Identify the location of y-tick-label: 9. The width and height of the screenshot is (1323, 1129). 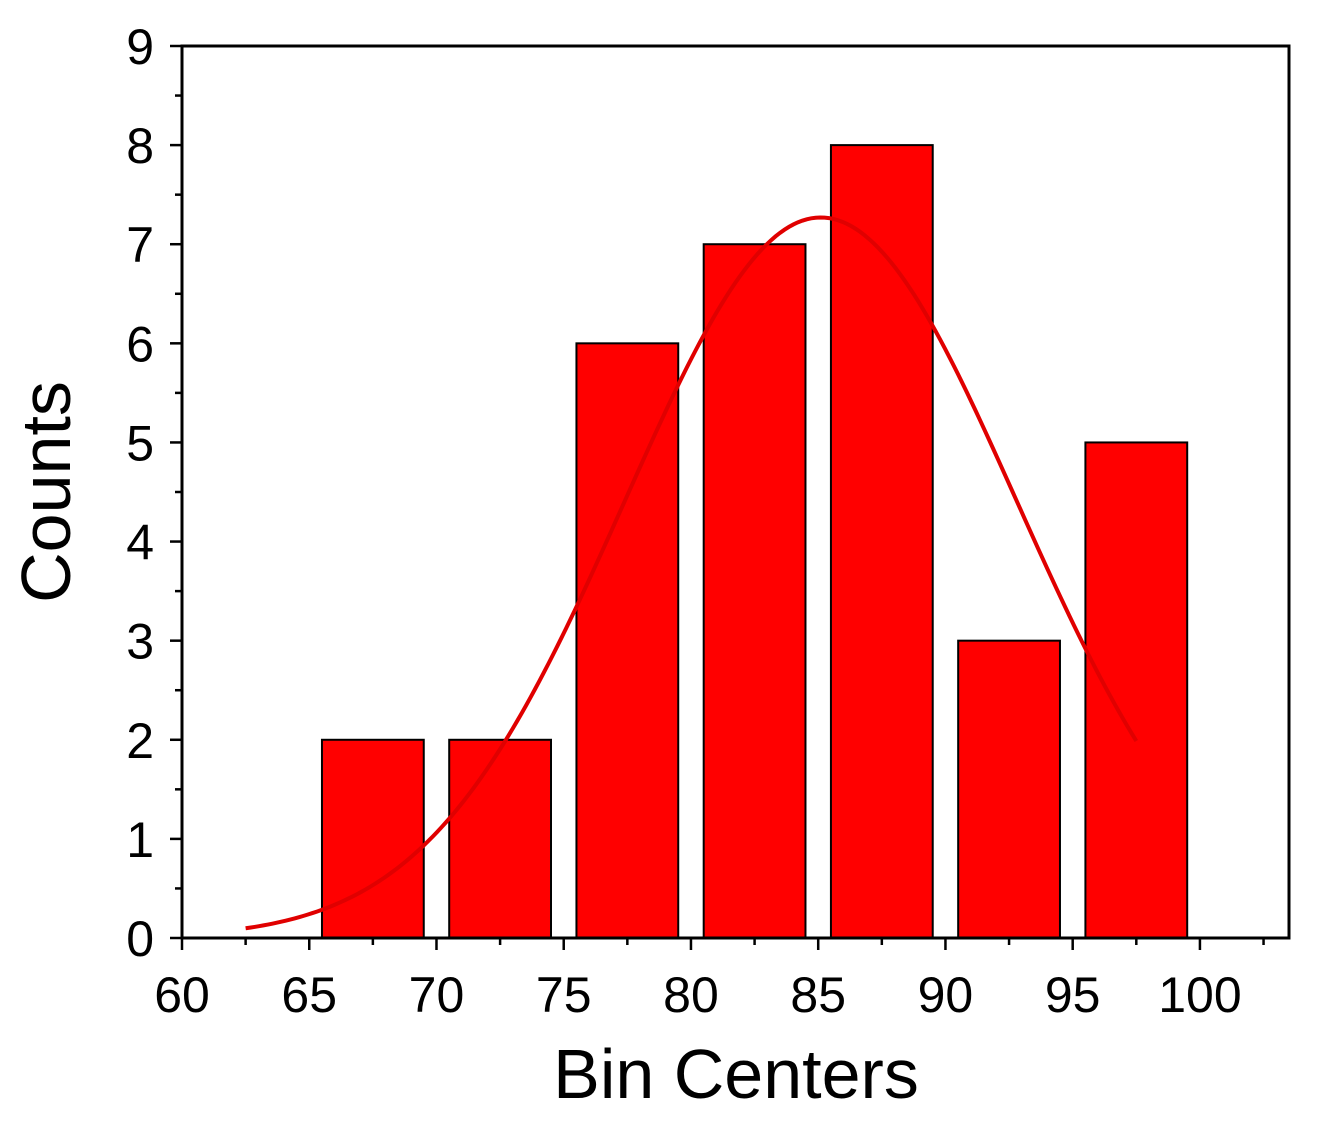
(140, 47).